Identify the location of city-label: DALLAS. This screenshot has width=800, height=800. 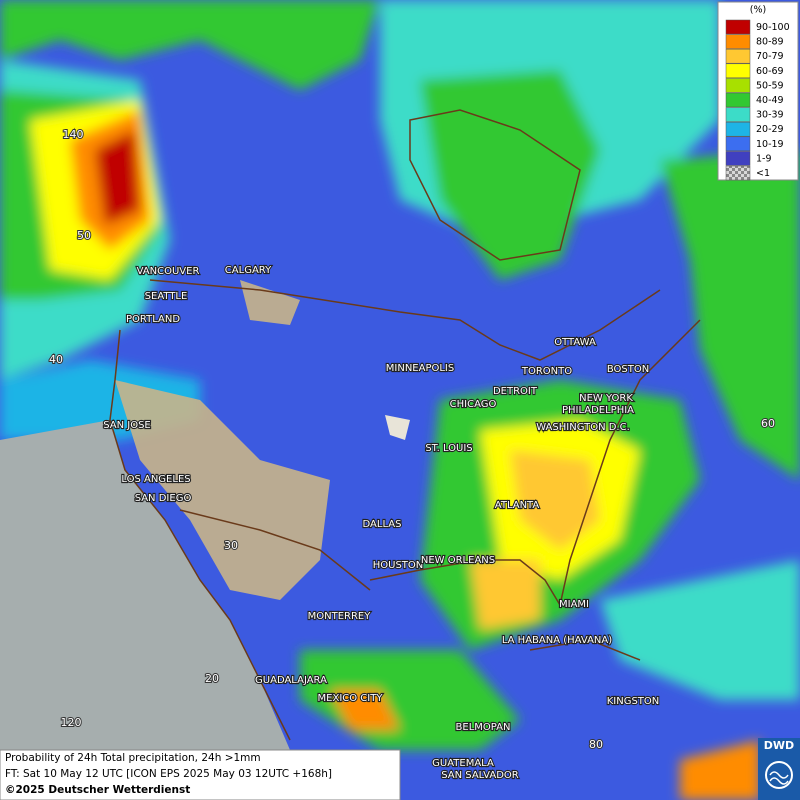
(382, 524).